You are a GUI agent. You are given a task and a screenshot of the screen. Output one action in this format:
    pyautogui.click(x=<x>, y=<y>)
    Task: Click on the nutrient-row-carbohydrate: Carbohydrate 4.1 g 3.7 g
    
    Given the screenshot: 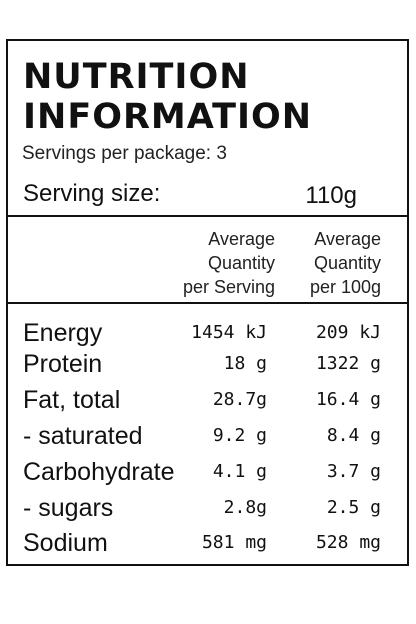 What is the action you would take?
    pyautogui.click(x=207, y=472)
    